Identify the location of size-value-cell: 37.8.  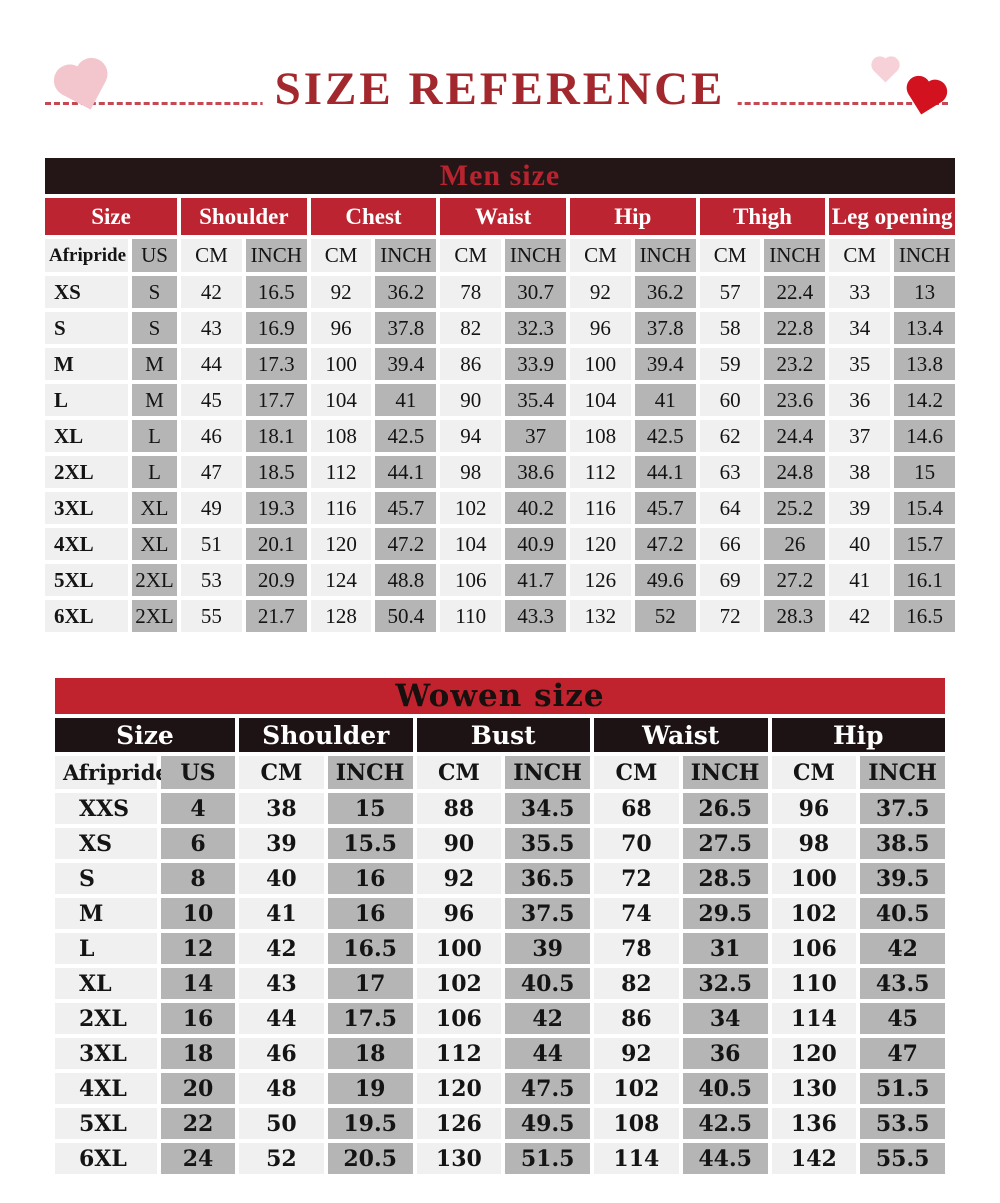
(406, 328).